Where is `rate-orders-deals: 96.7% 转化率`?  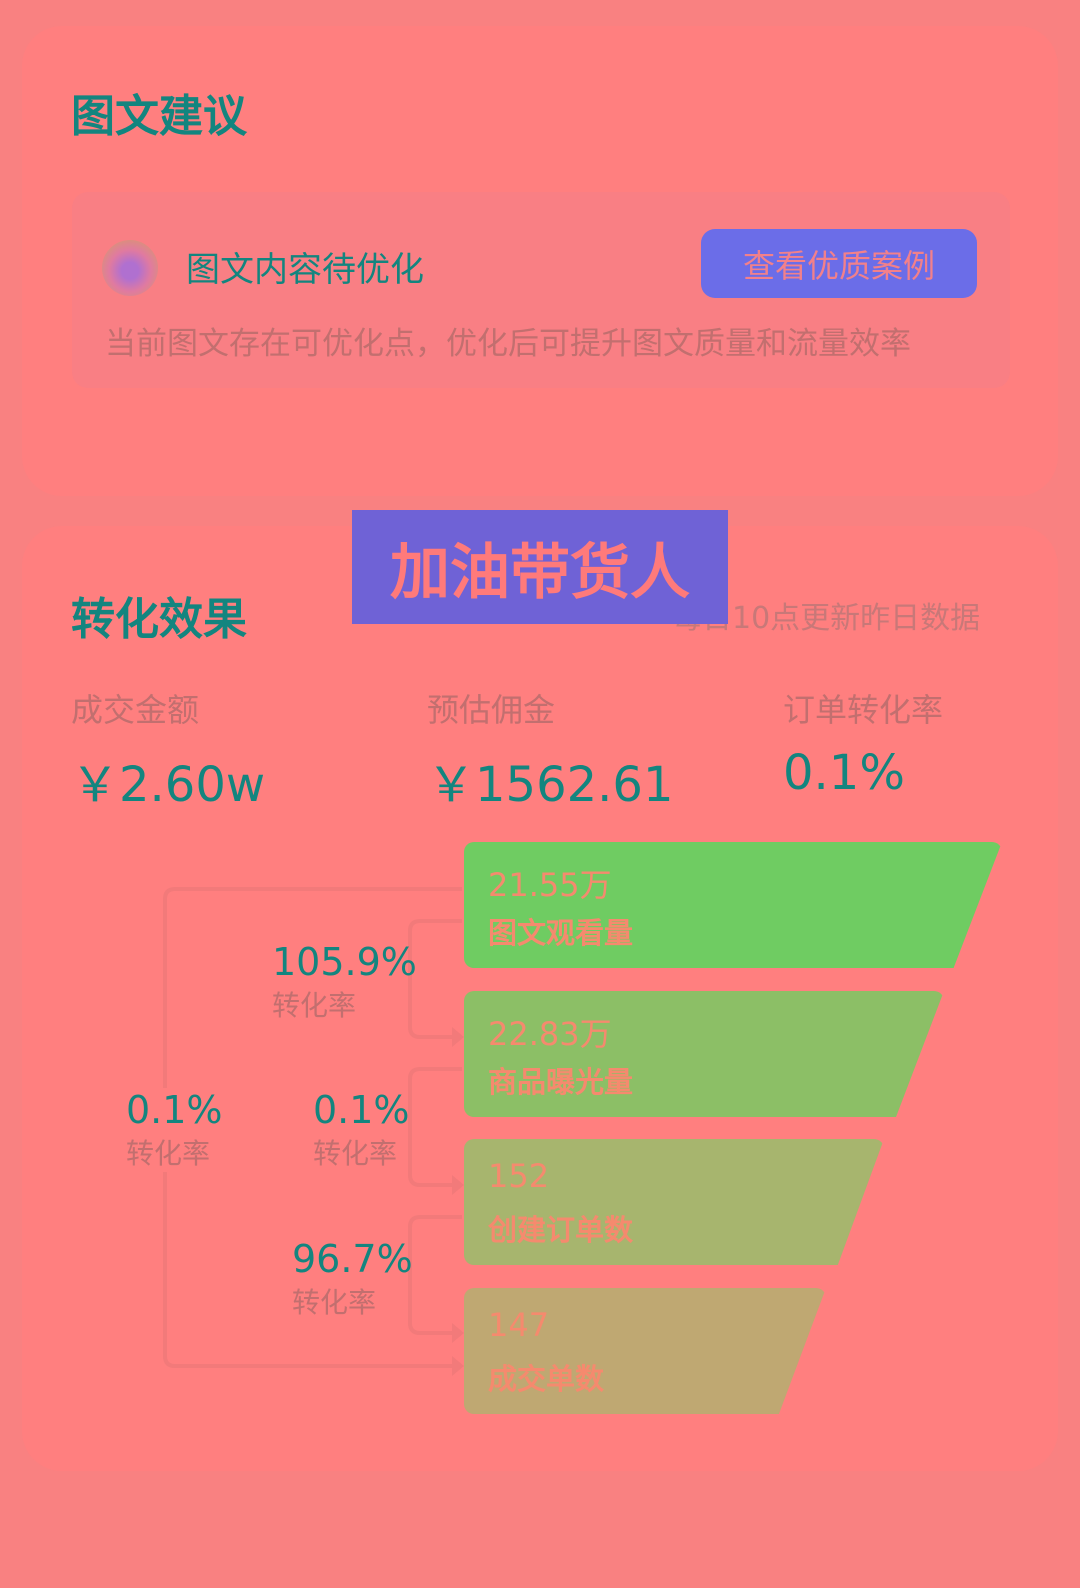
rate-orders-deals: 96.7% 转化率 is located at coordinates (352, 1279).